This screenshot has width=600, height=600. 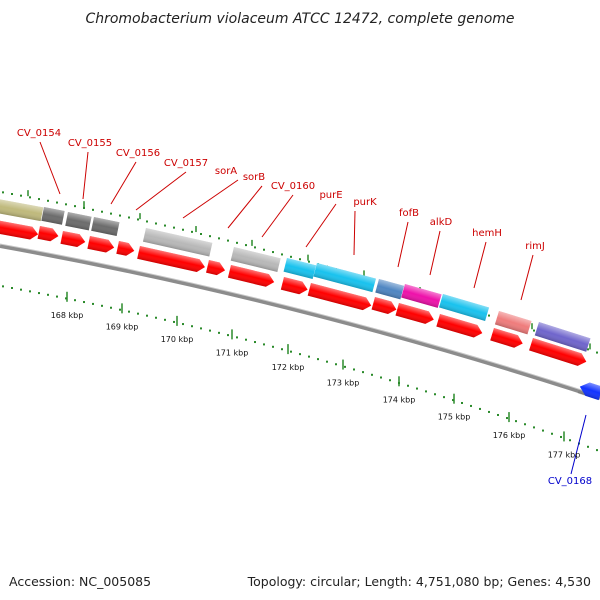 What do you see at coordinates (122, 326) in the screenshot?
I see `tick-label: 169 kbp` at bounding box center [122, 326].